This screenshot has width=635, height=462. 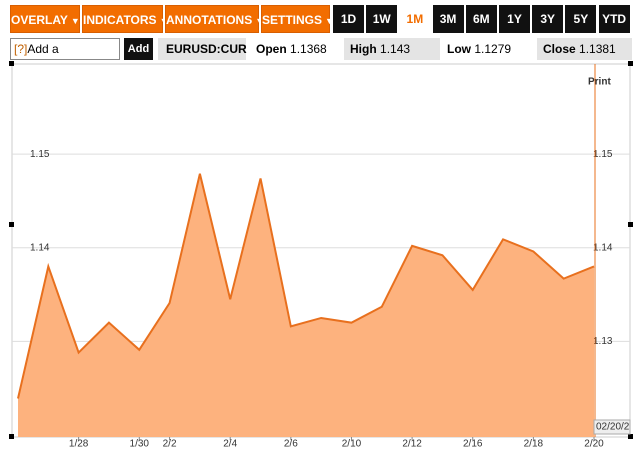 I want to click on y-tick-label-right: 1.14, so click(x=603, y=247).